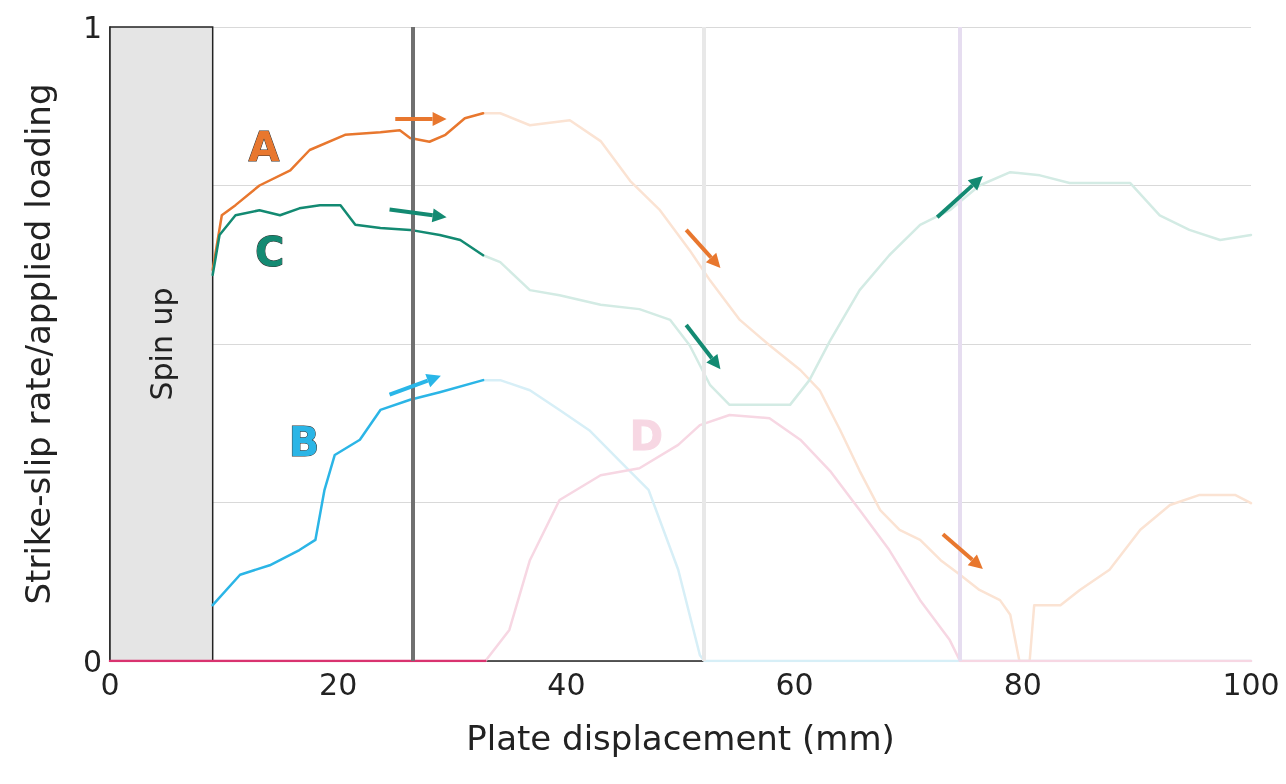 The width and height of the screenshot is (1286, 784). Describe the element at coordinates (338, 684) in the screenshot. I see `x-tick-label: 20` at that location.